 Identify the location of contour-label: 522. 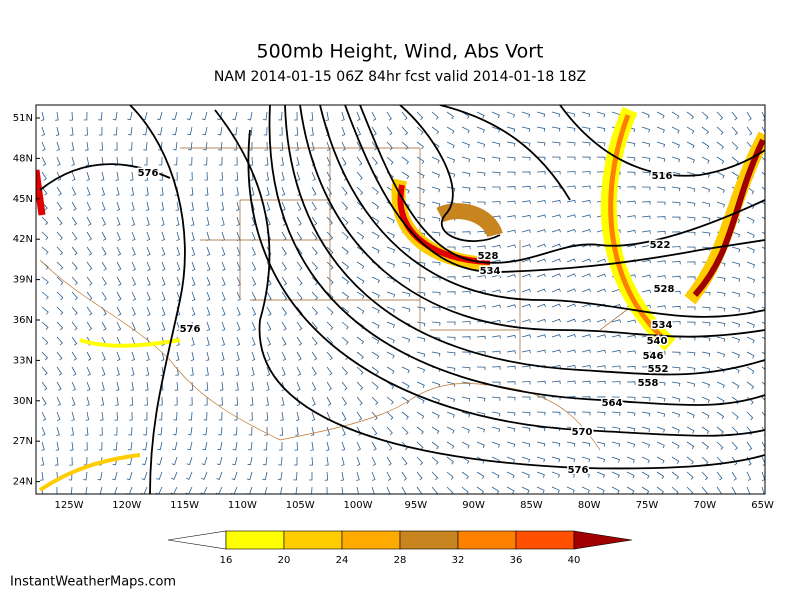
(660, 245).